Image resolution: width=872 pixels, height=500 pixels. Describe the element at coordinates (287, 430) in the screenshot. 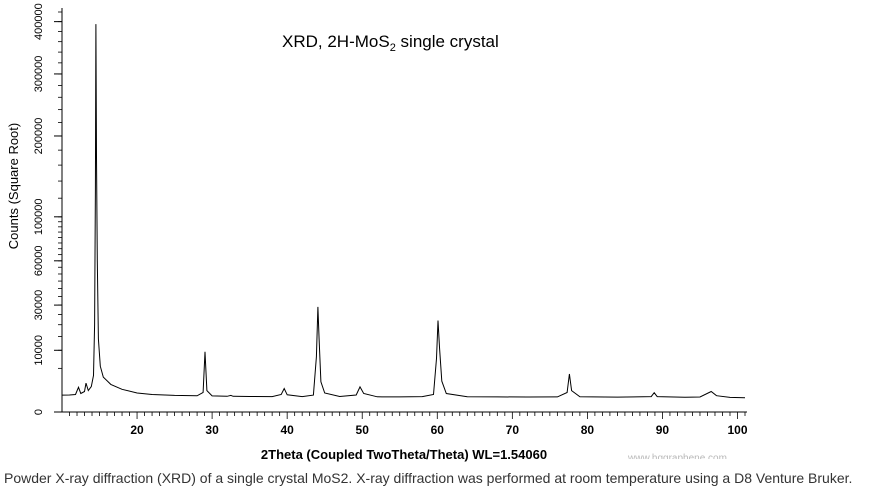

I see `x-tick-label: 40` at that location.